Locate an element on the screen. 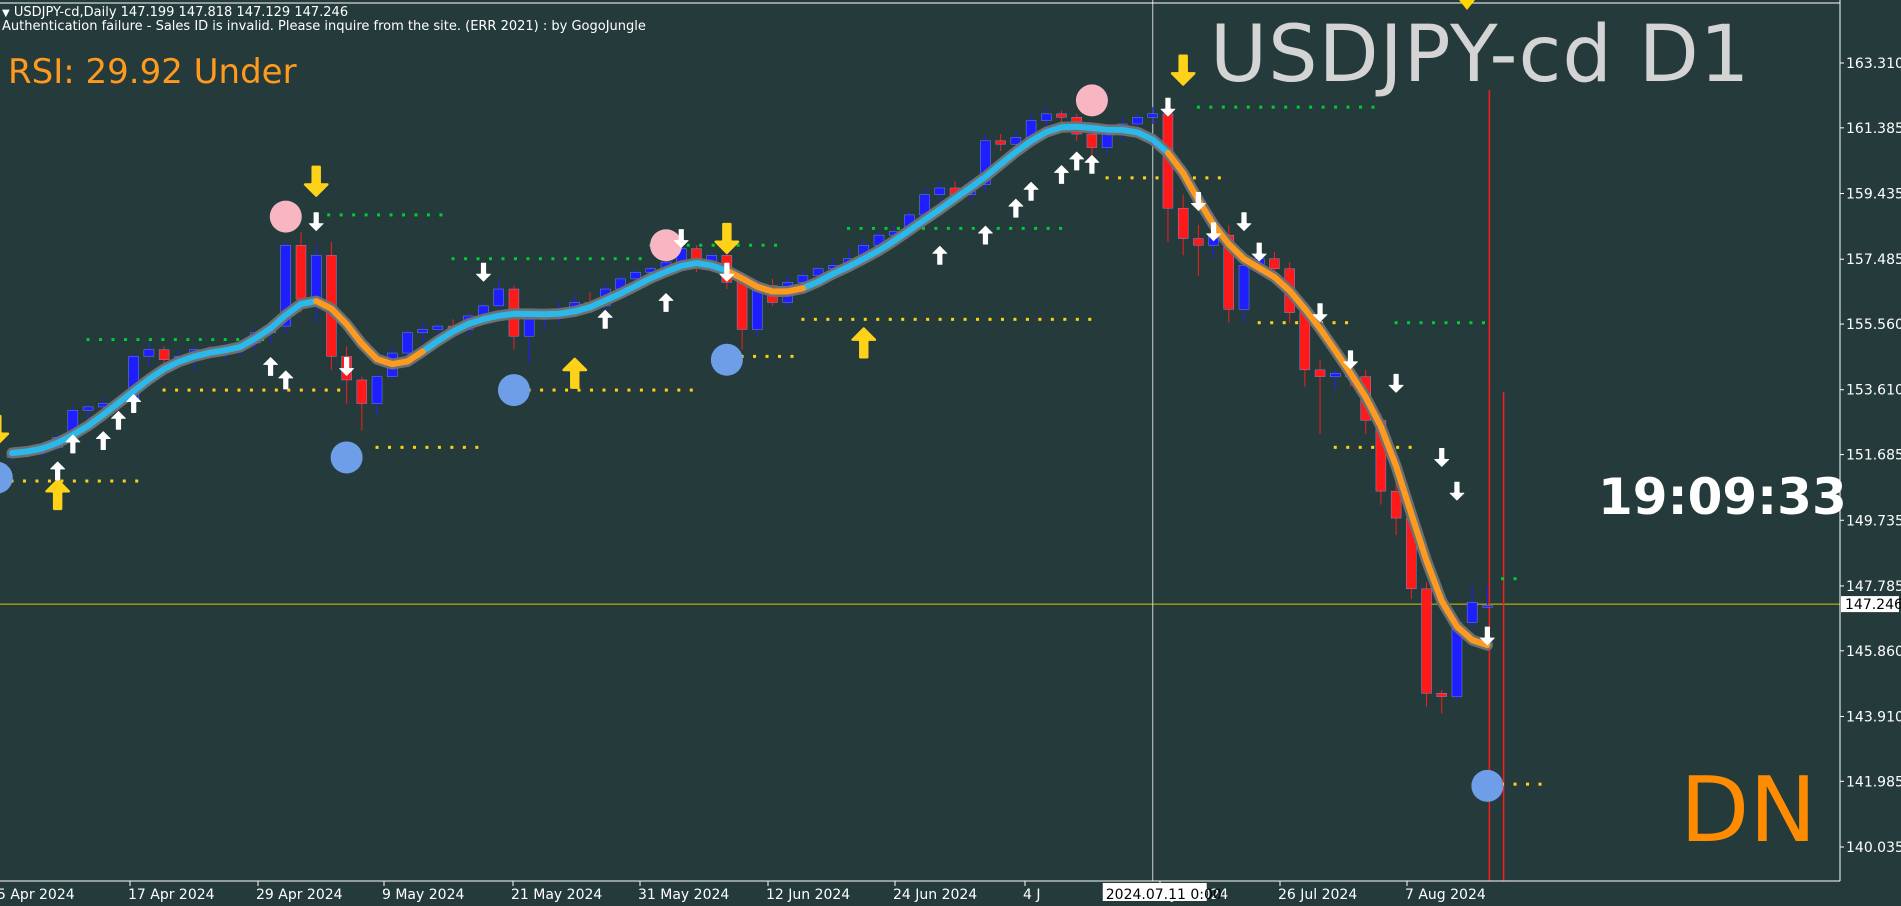 The width and height of the screenshot is (1901, 906). collapse-triangle-icon: ▼ is located at coordinates (6, 13).